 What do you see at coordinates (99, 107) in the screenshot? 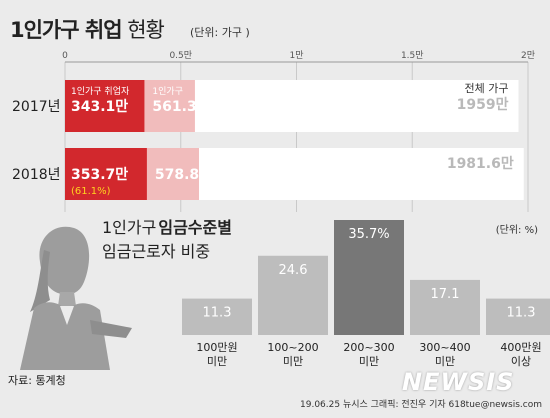
I see `employed-value-label: 343.1만` at bounding box center [99, 107].